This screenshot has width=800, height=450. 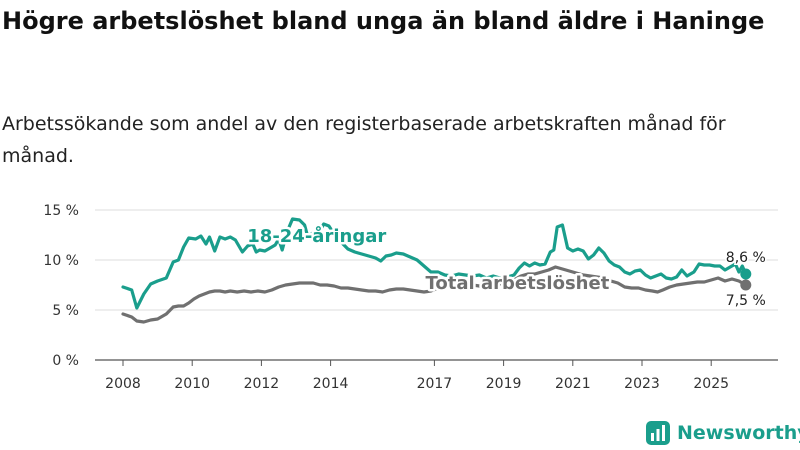 I want to click on x-tick-label: 2010, so click(x=192, y=384).